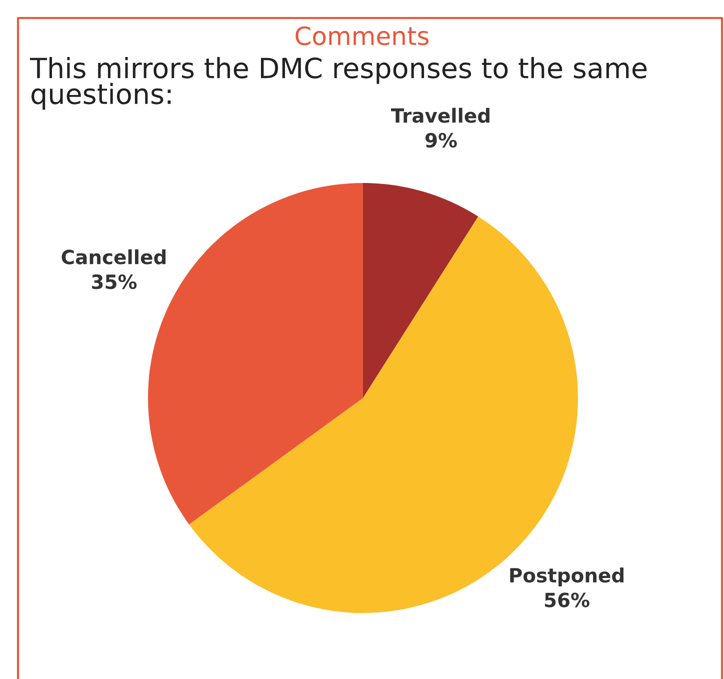 This screenshot has width=724, height=679. I want to click on data-label: 35%, so click(114, 282).